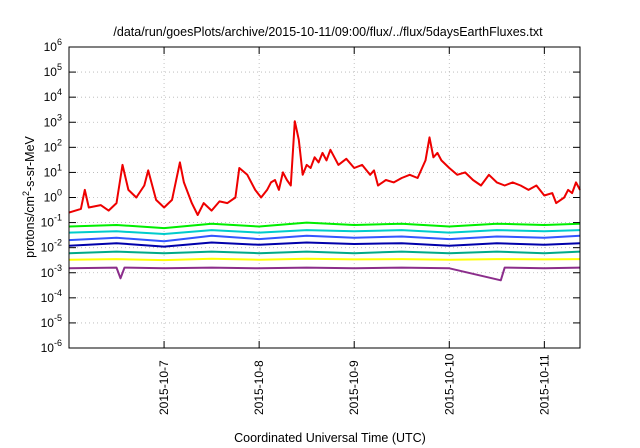  I want to click on y-tick-label: 10⁶, so click(53, 45).